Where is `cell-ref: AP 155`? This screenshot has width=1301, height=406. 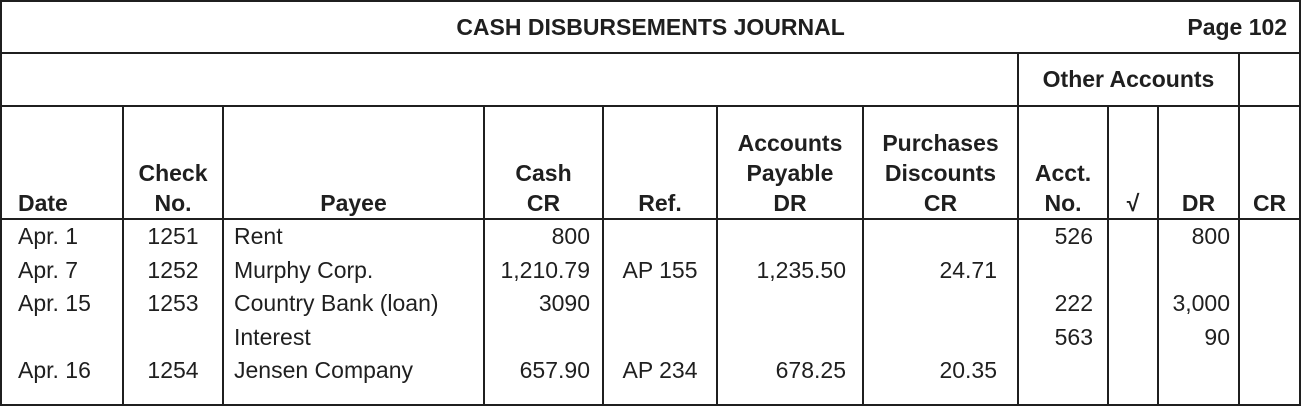
cell-ref: AP 155 is located at coordinates (660, 269).